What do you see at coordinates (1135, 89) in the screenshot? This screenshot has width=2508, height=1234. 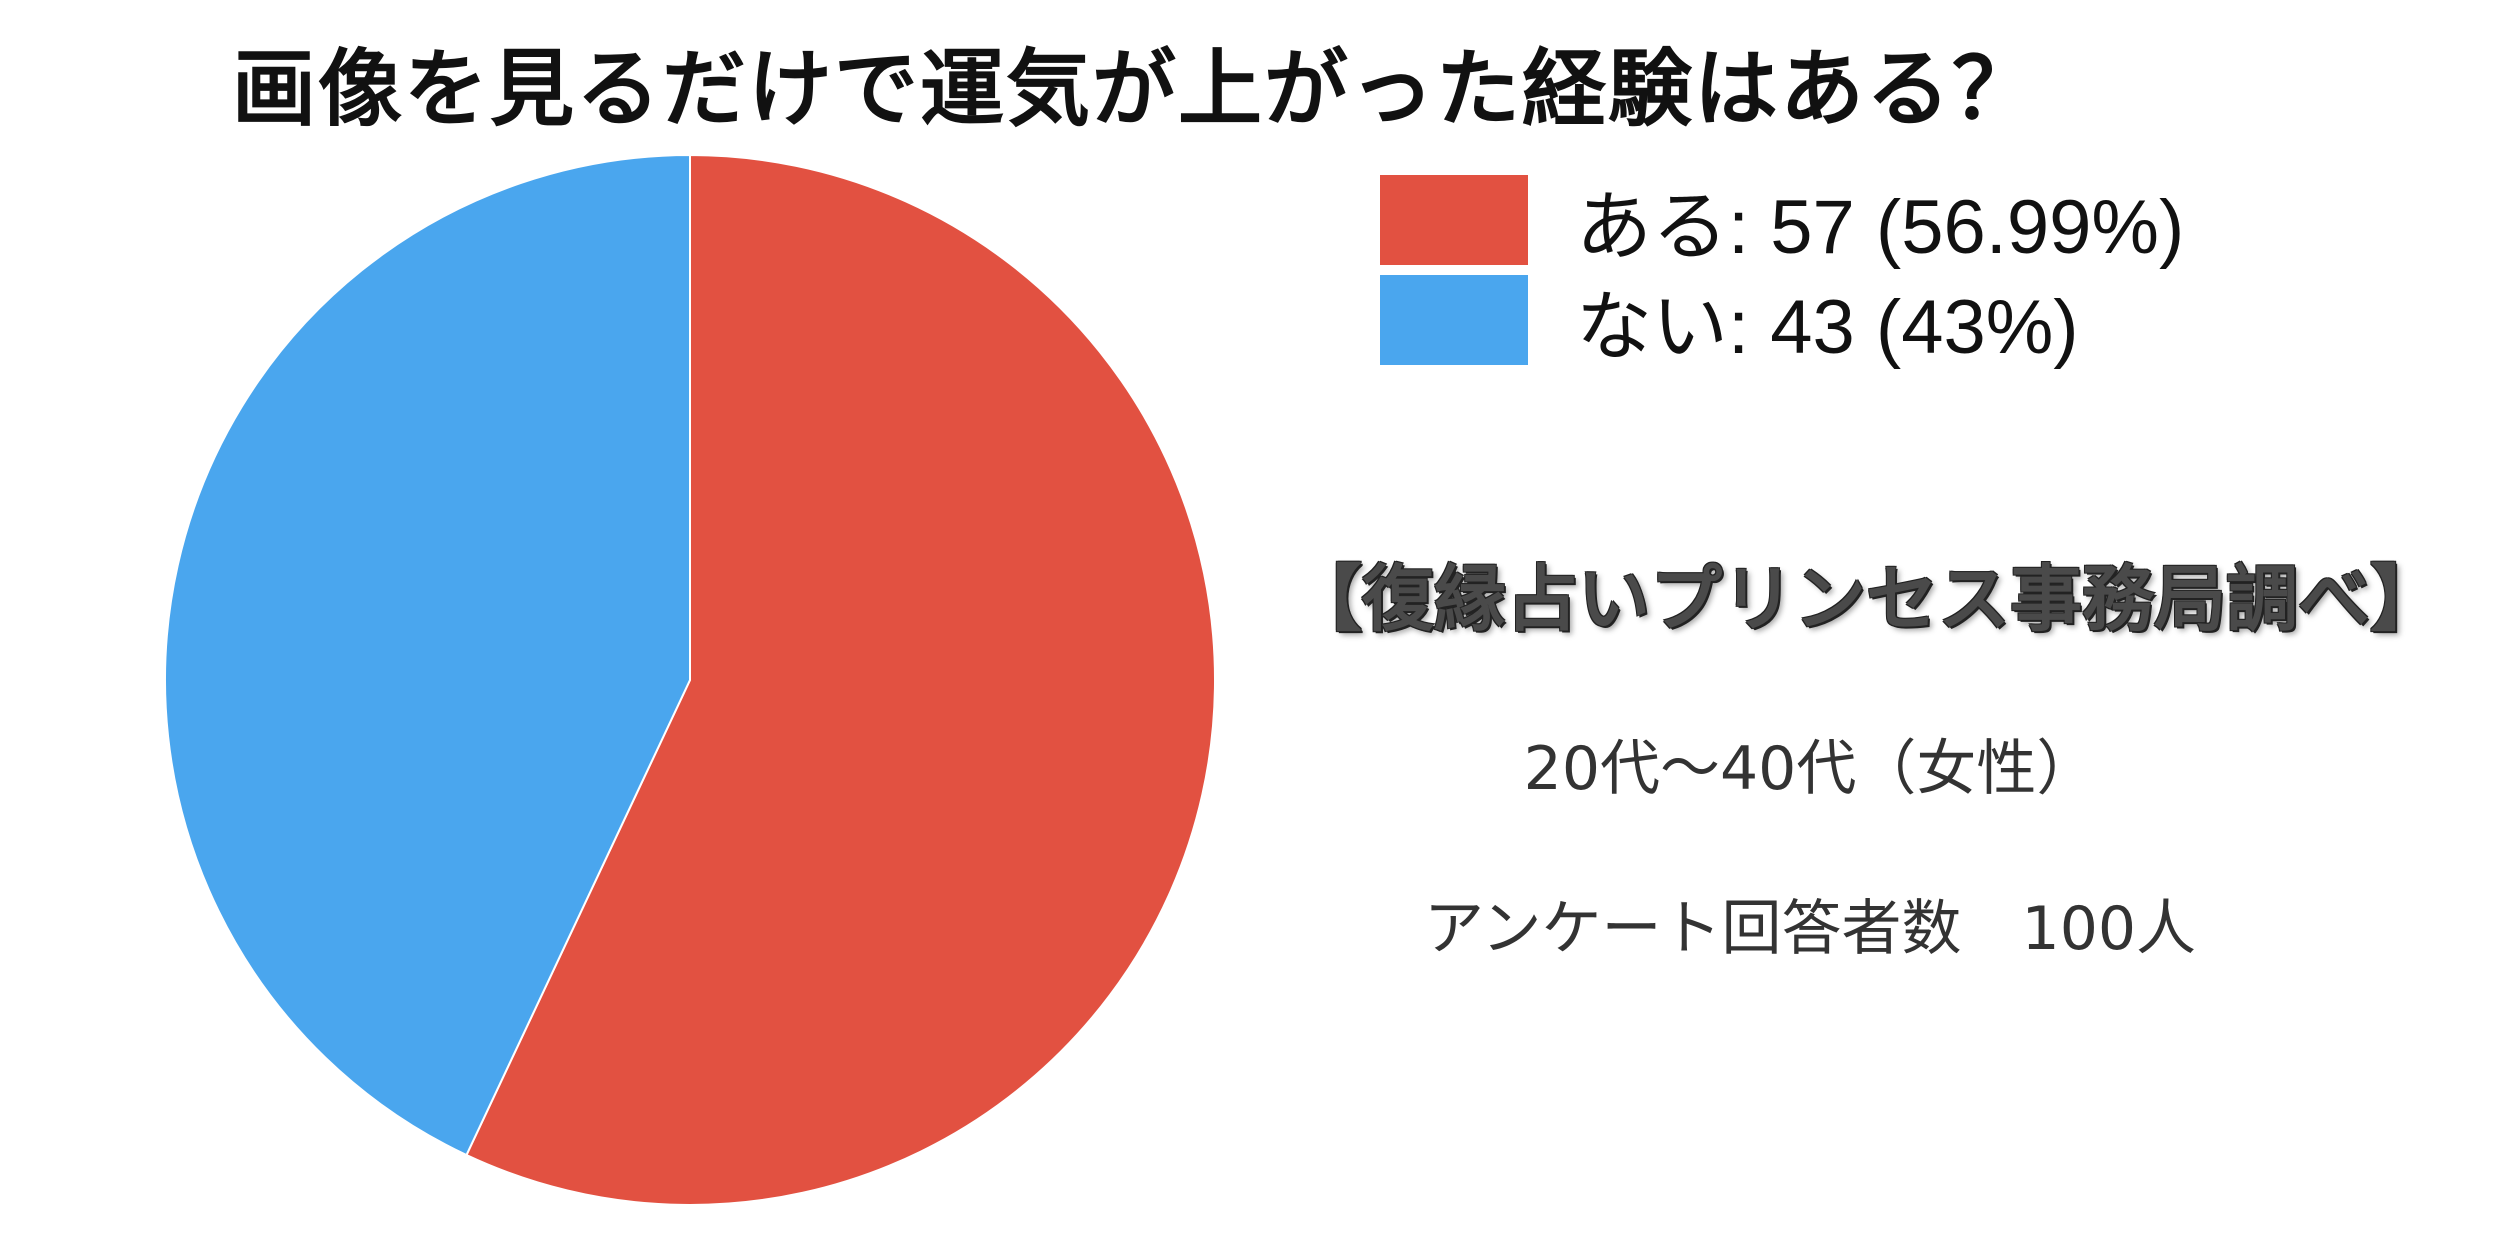 I see `chart-title: 画像を見るだけで運気が上がった経験はある？` at bounding box center [1135, 89].